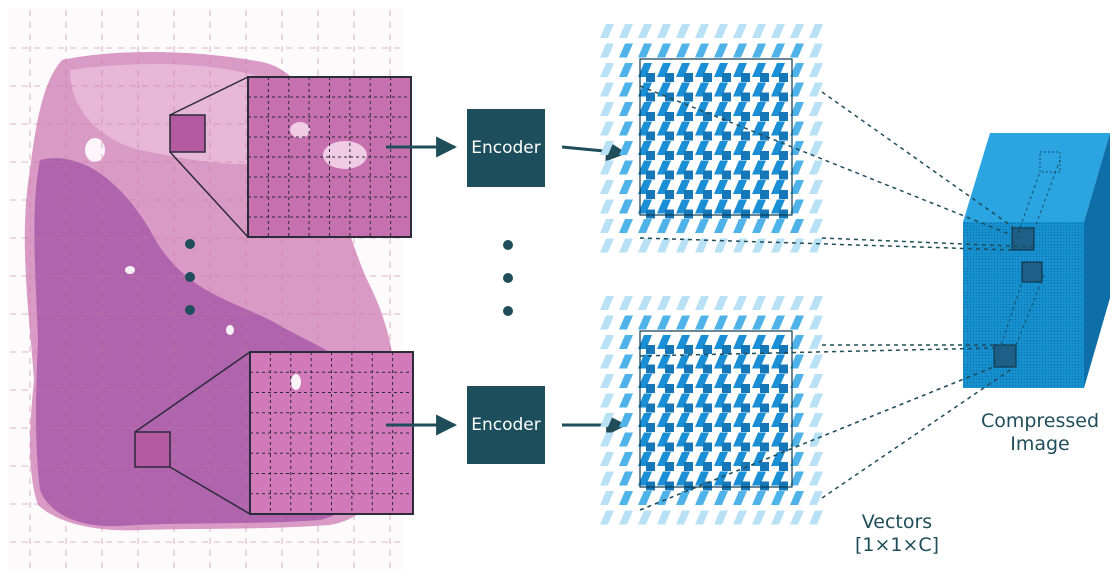  What do you see at coordinates (826, 244) in the screenshot?
I see `projection-line` at bounding box center [826, 244].